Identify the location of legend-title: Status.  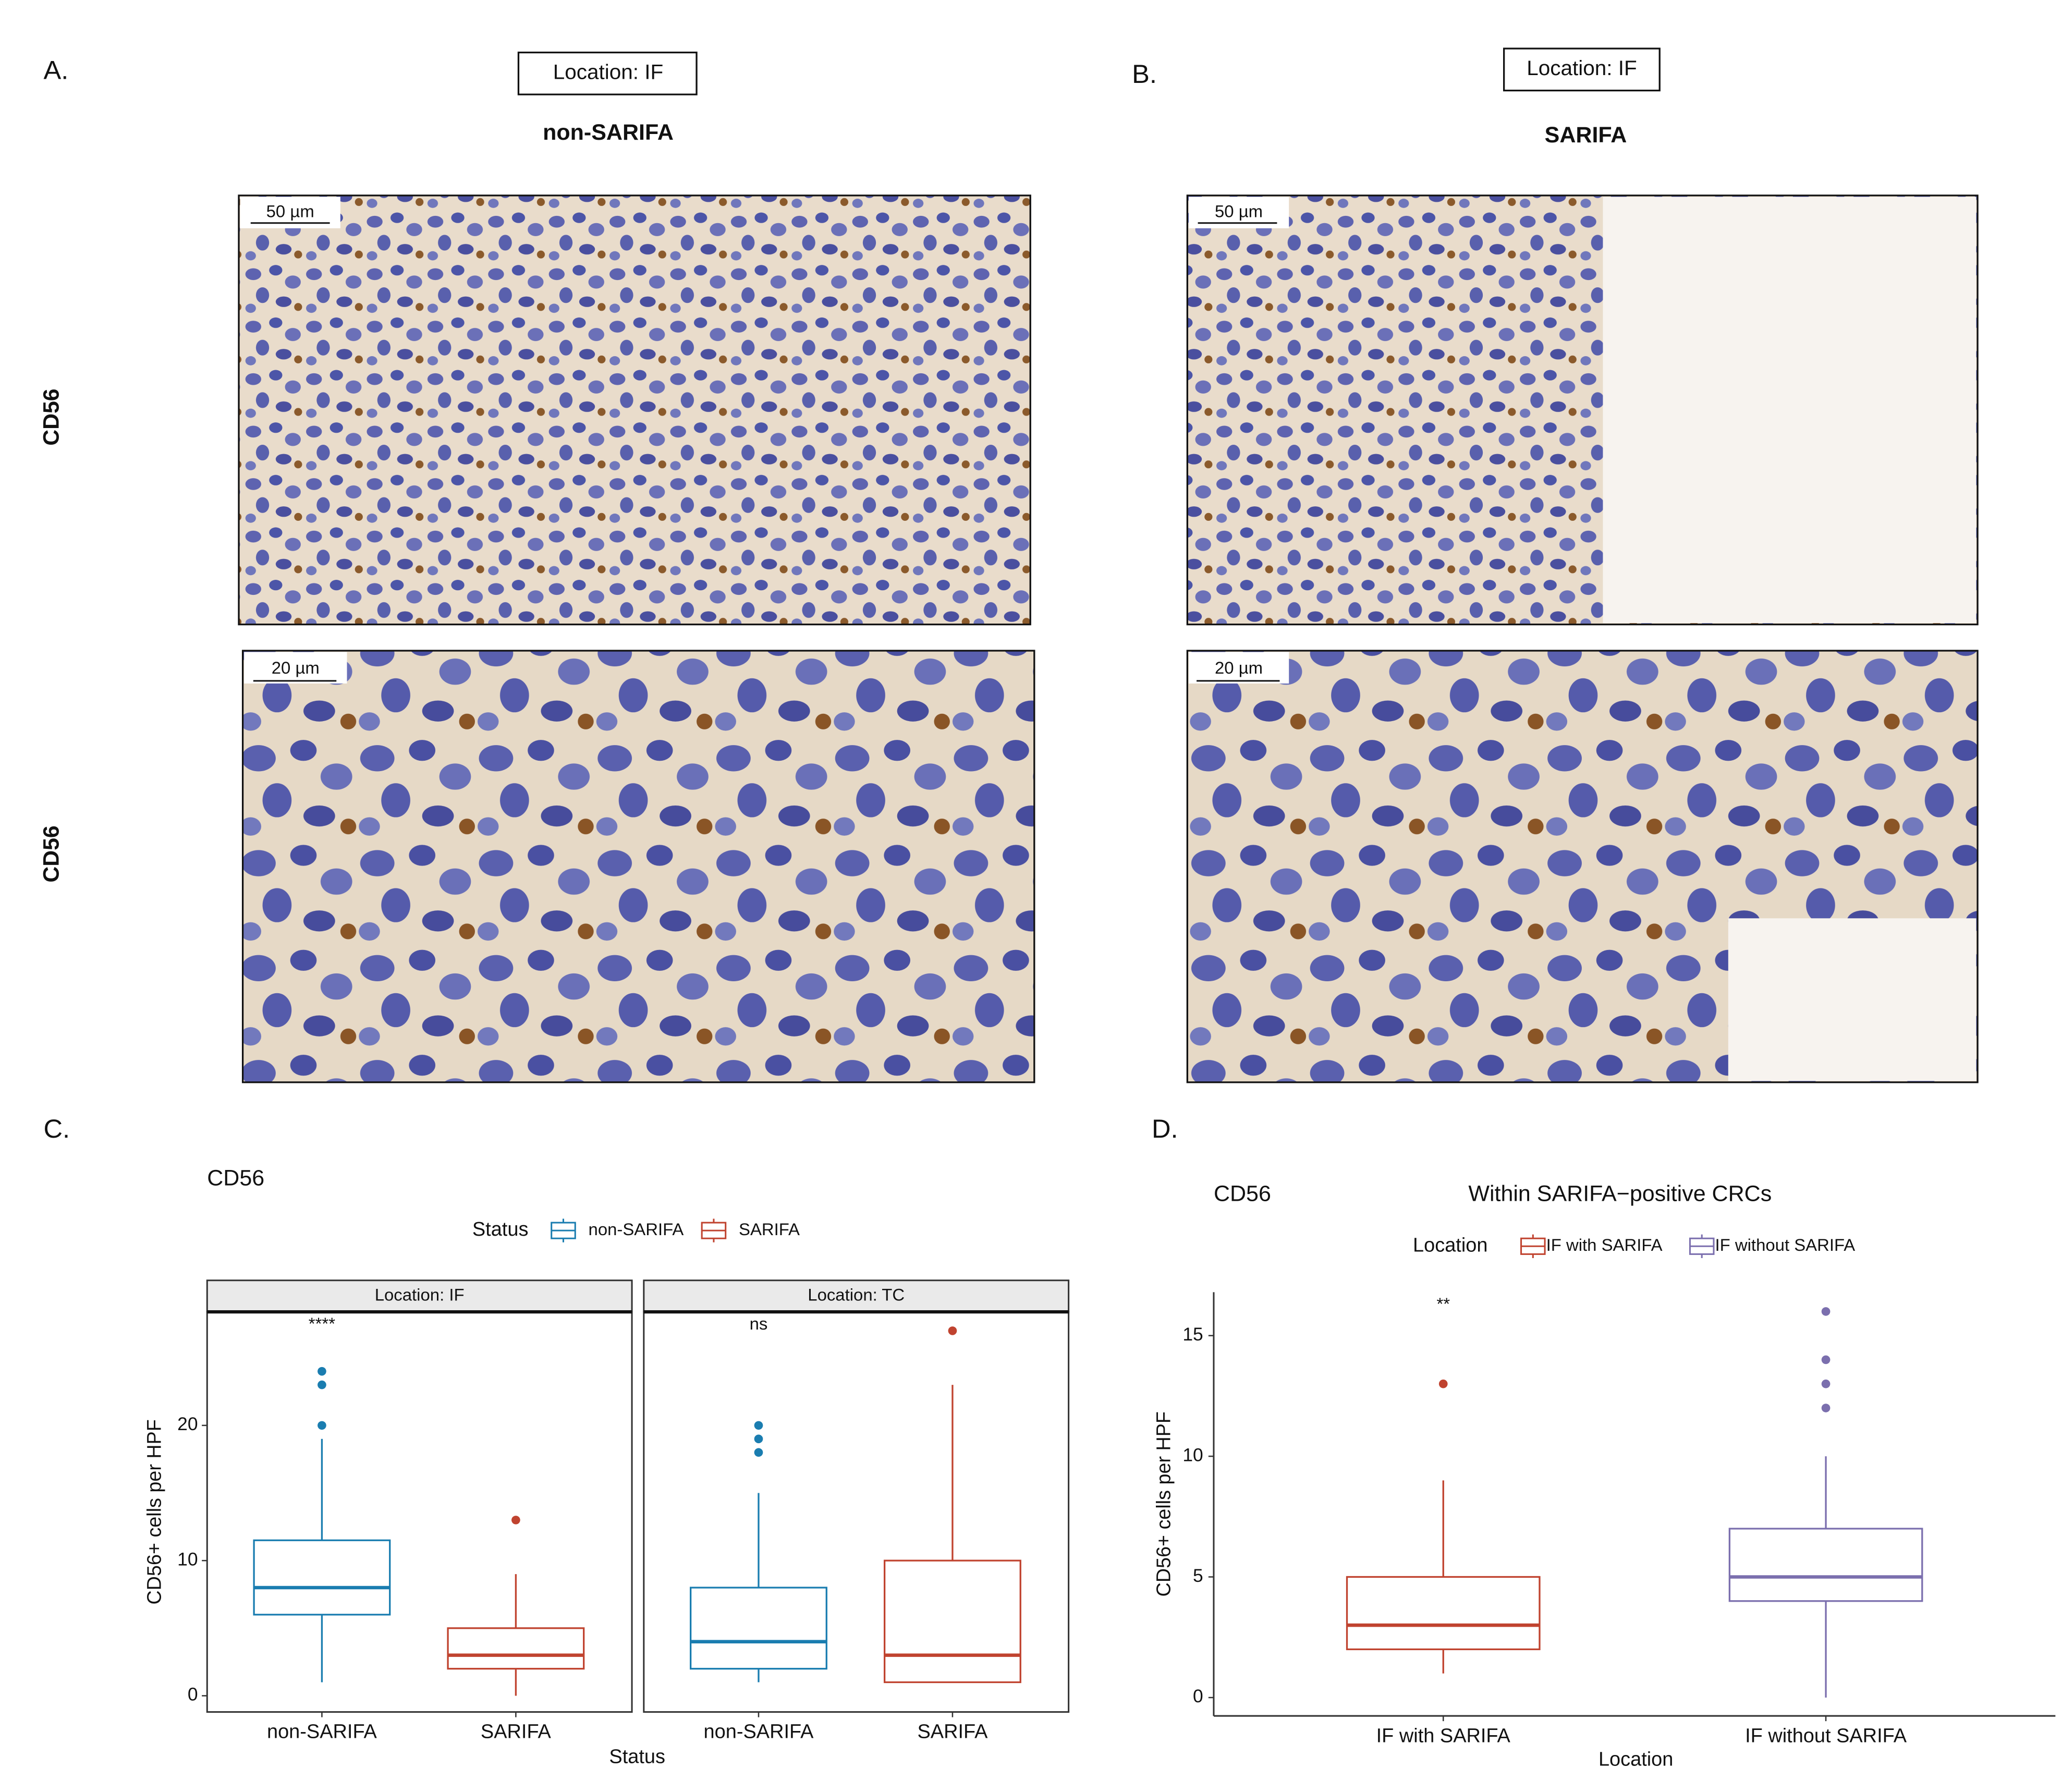
(500, 1229).